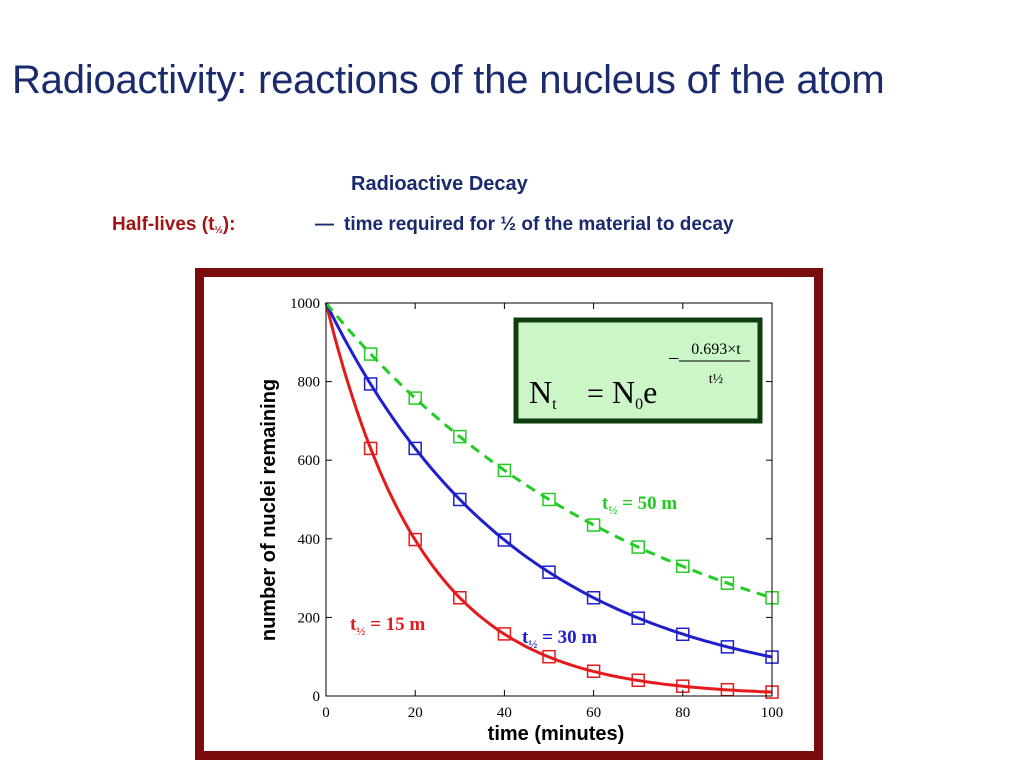 This screenshot has height=768, width=1024. Describe the element at coordinates (638, 370) in the screenshot. I see `formula-box: Nt = N0e − 0.693×t t½` at that location.